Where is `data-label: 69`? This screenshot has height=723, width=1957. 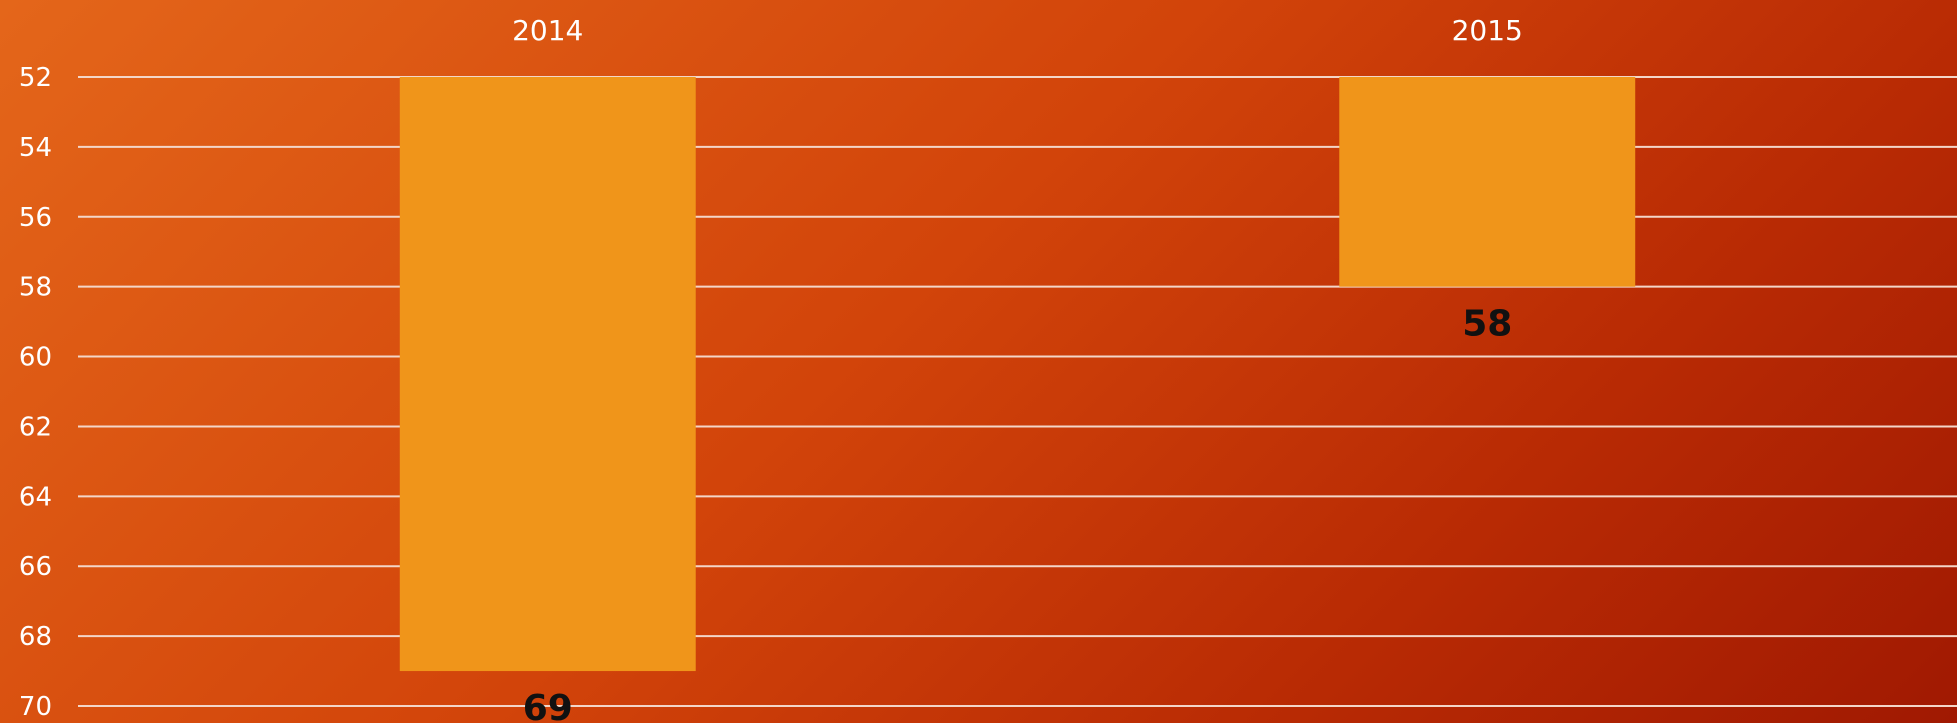
data-label: 69 is located at coordinates (548, 705).